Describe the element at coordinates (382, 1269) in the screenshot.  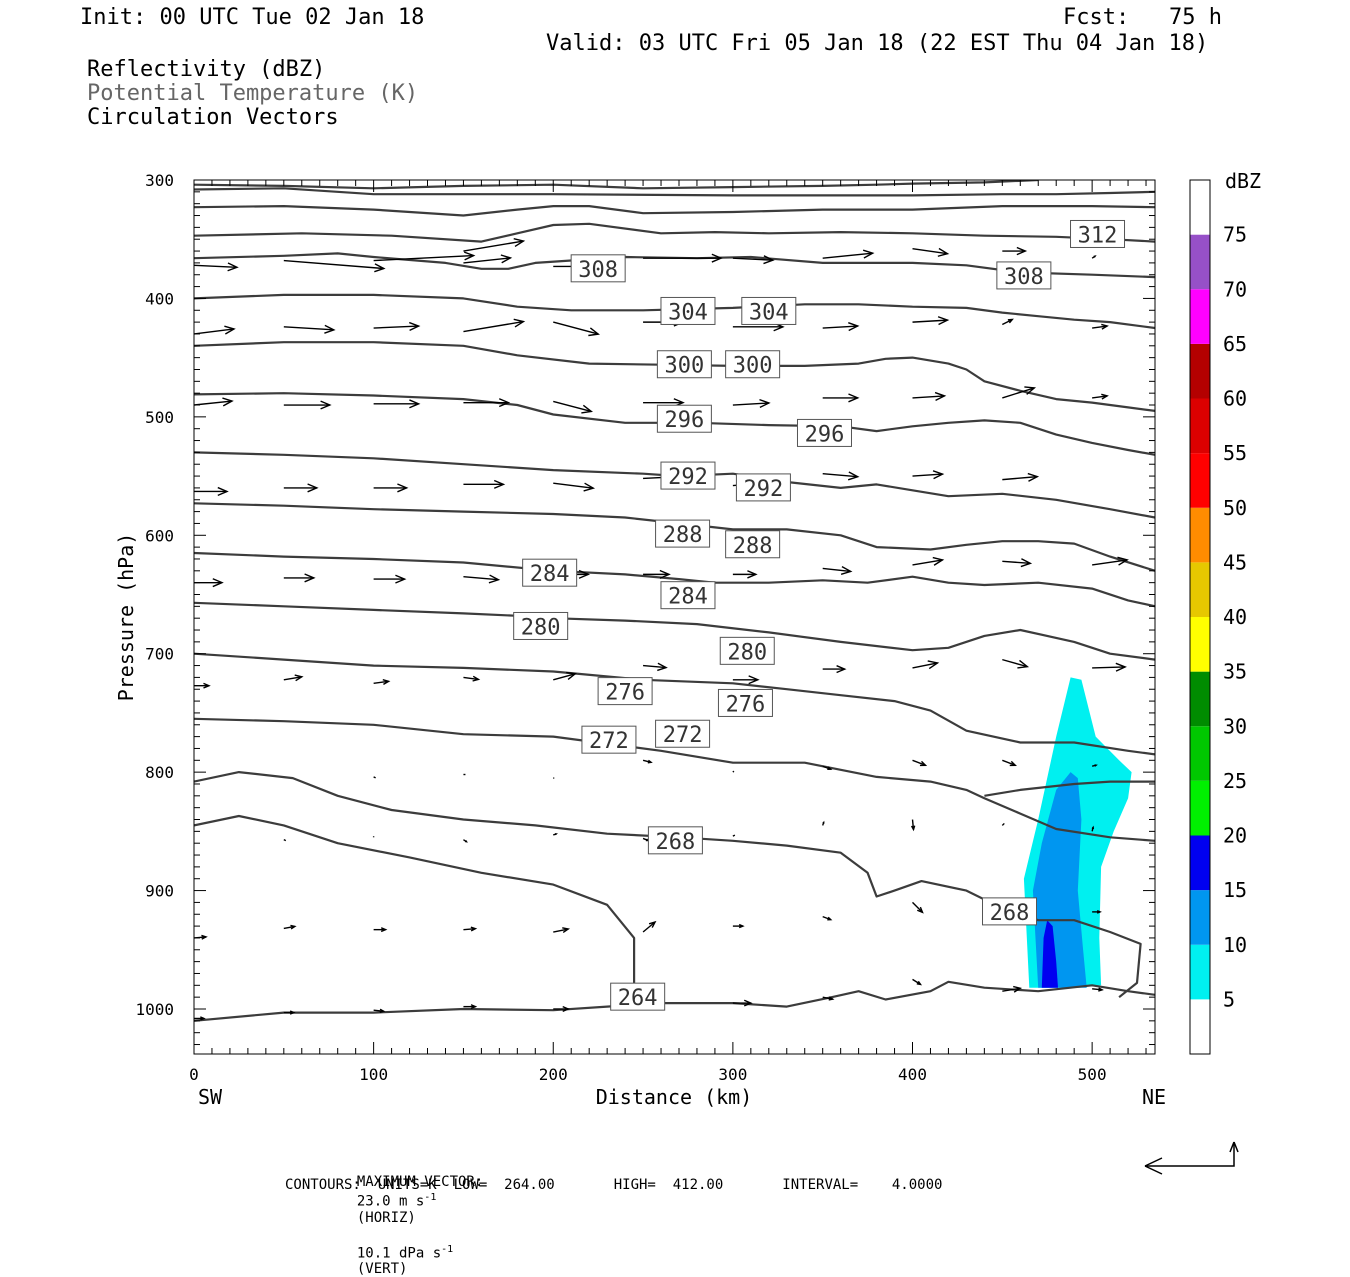
I see `vert-tag: (VERT)` at that location.